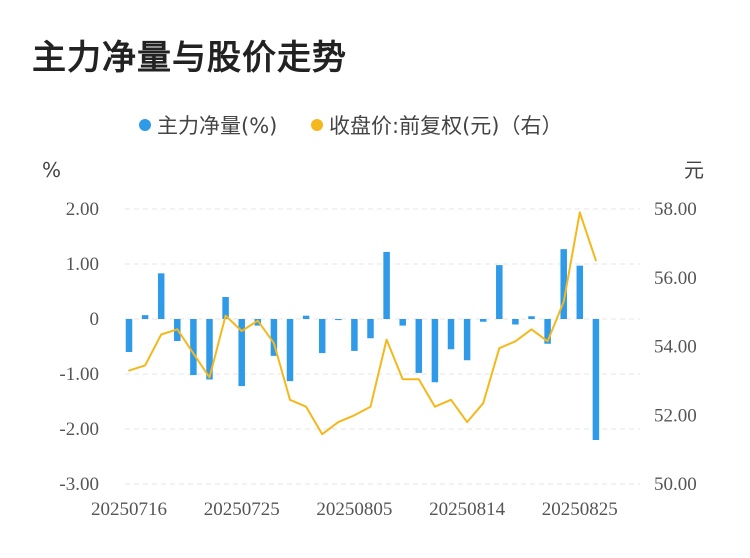 Image resolution: width=750 pixels, height=558 pixels. I want to click on right-axis-ticks: 58.00 56.00 54.00 52.00 50.00, so click(675, 347).